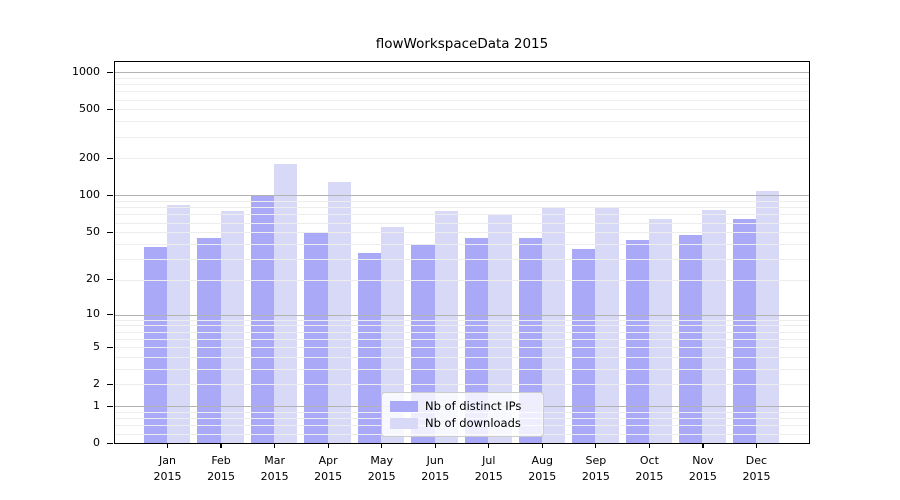 This screenshot has height=500, width=900. What do you see at coordinates (473, 423) in the screenshot?
I see `legend-label: Nb of downloads` at bounding box center [473, 423].